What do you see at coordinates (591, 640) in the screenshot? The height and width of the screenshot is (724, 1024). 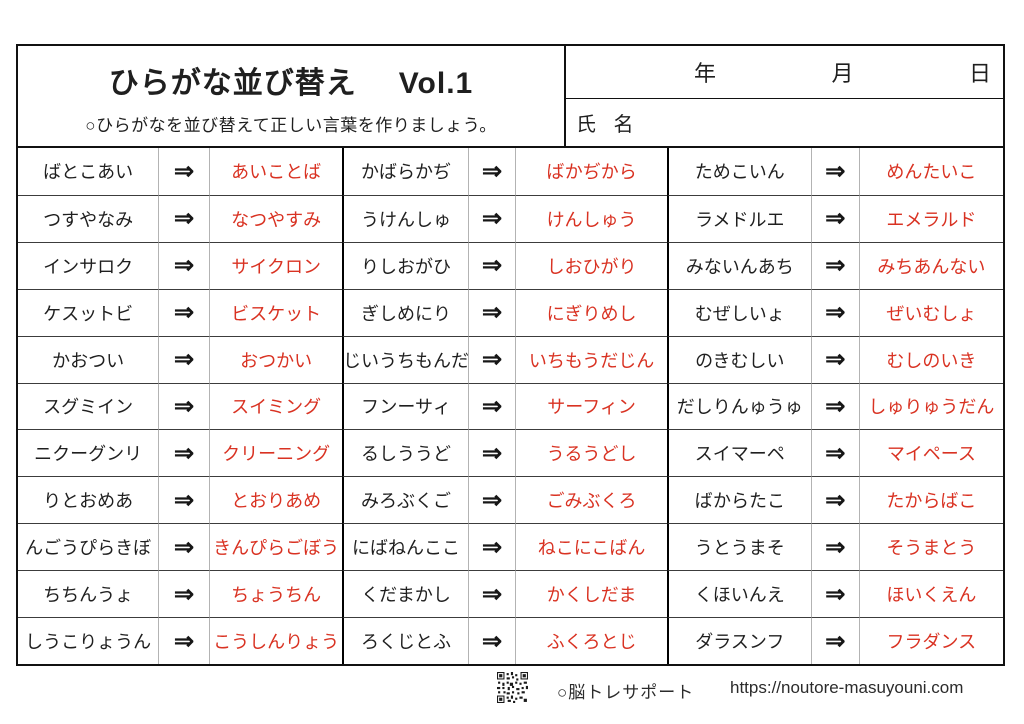 I see `answer-word: ふくろとじ` at bounding box center [591, 640].